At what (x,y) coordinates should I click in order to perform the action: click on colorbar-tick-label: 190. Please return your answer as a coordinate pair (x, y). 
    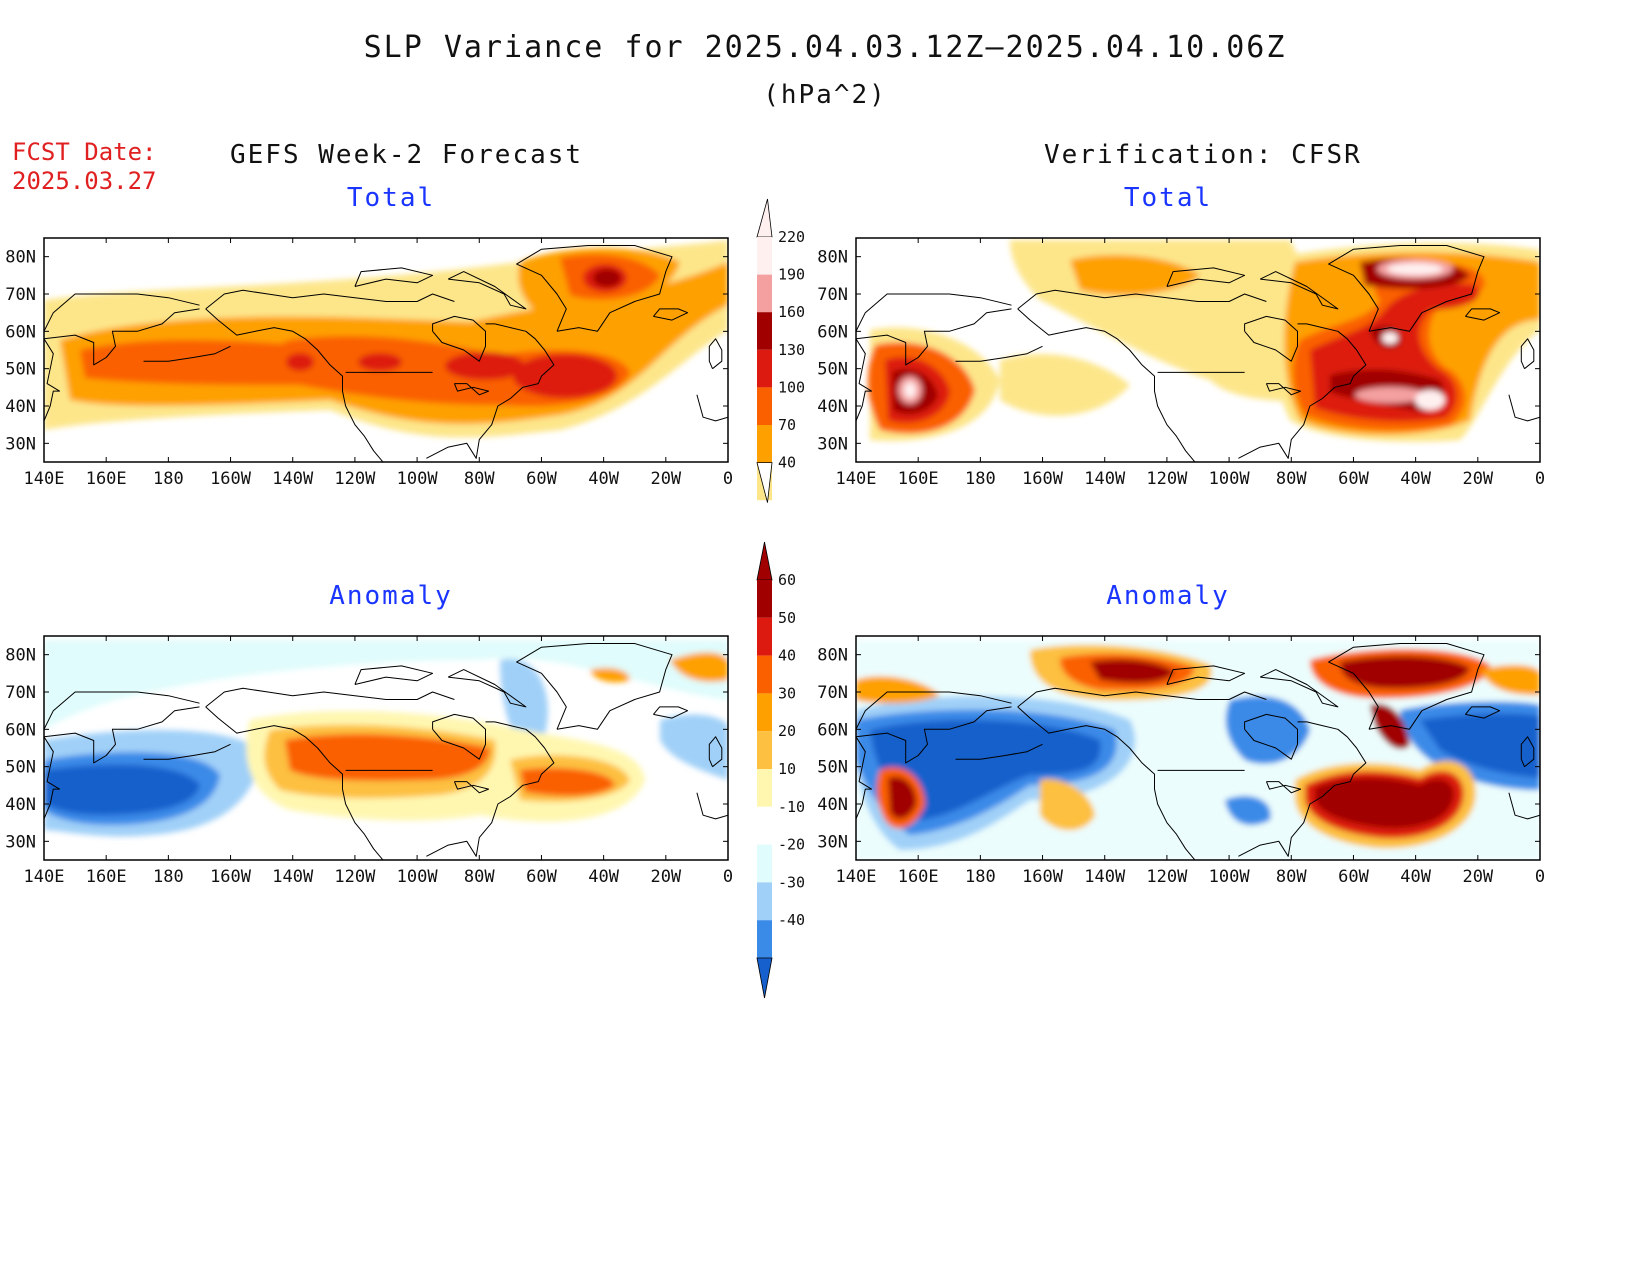
    Looking at the image, I should click on (791, 275).